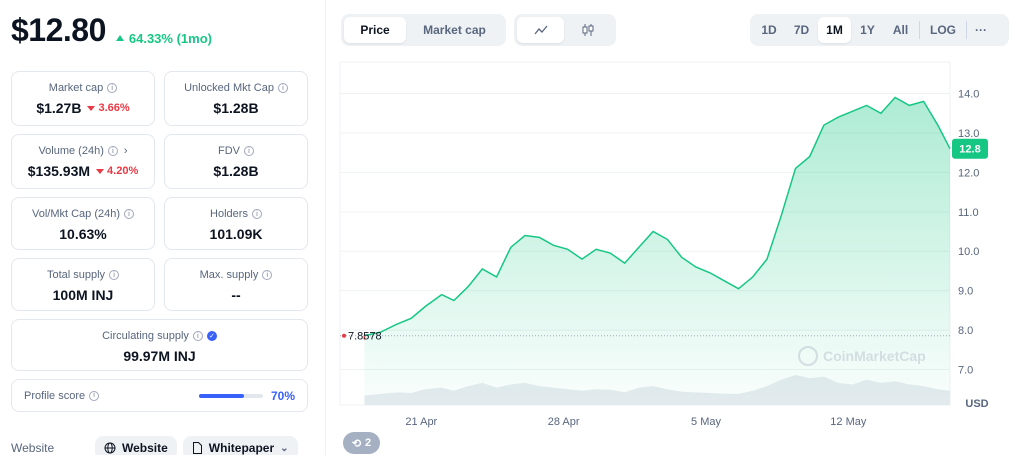  Describe the element at coordinates (197, 448) in the screenshot. I see `document-icon` at that location.